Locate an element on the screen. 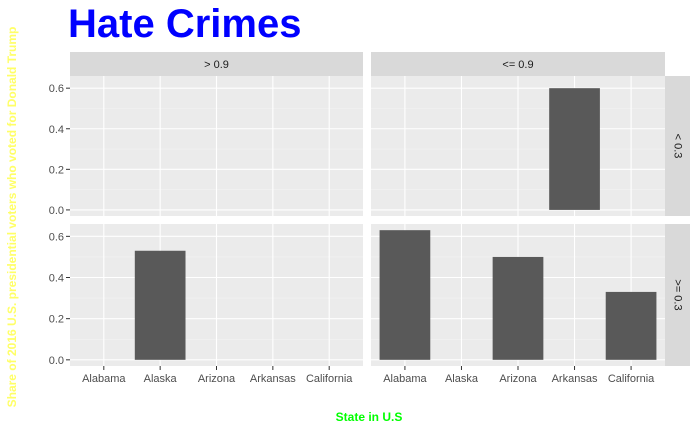 This screenshot has width=698, height=432. facet-column-label: > 0.9 is located at coordinates (216, 65).